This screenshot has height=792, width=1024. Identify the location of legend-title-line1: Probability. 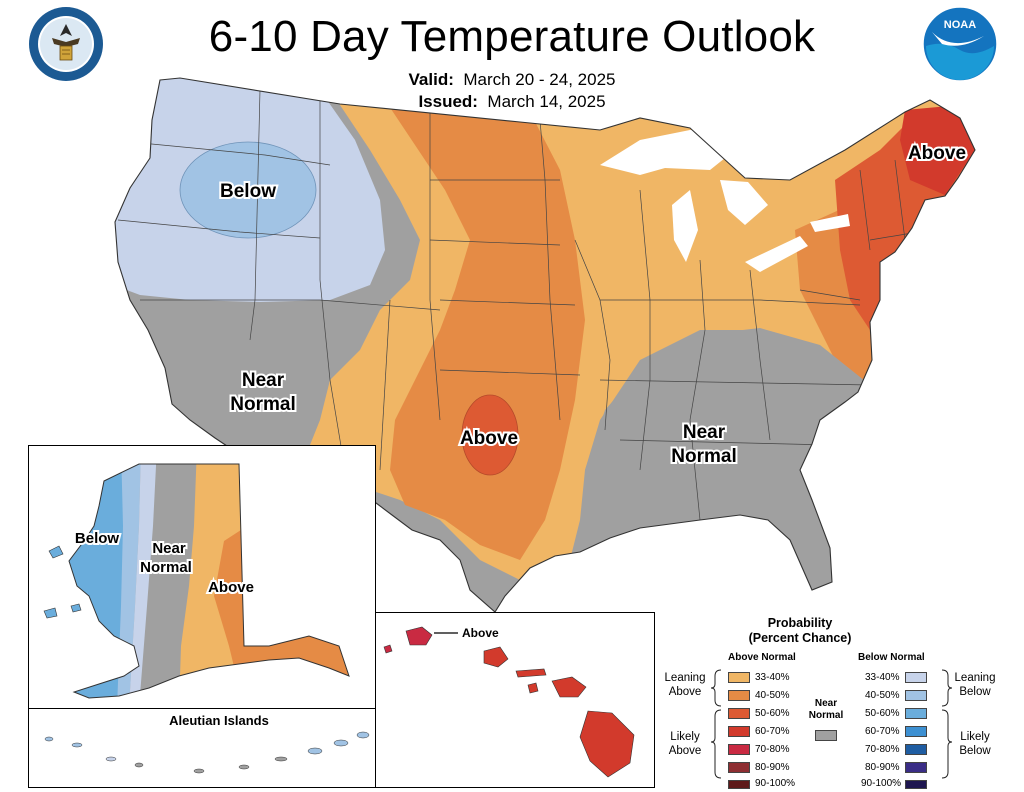
(800, 623).